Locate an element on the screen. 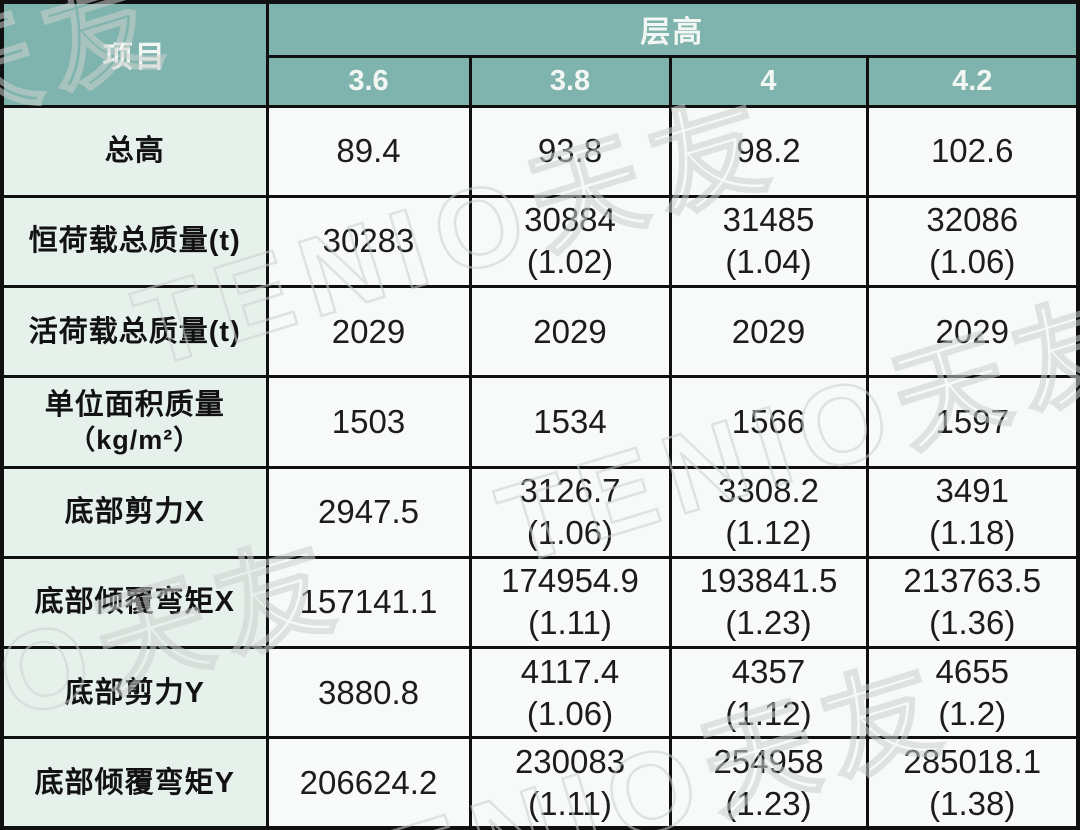 Image resolution: width=1080 pixels, height=830 pixels. row-label: 单位面积质量 （kg/m²） is located at coordinates (134, 422).